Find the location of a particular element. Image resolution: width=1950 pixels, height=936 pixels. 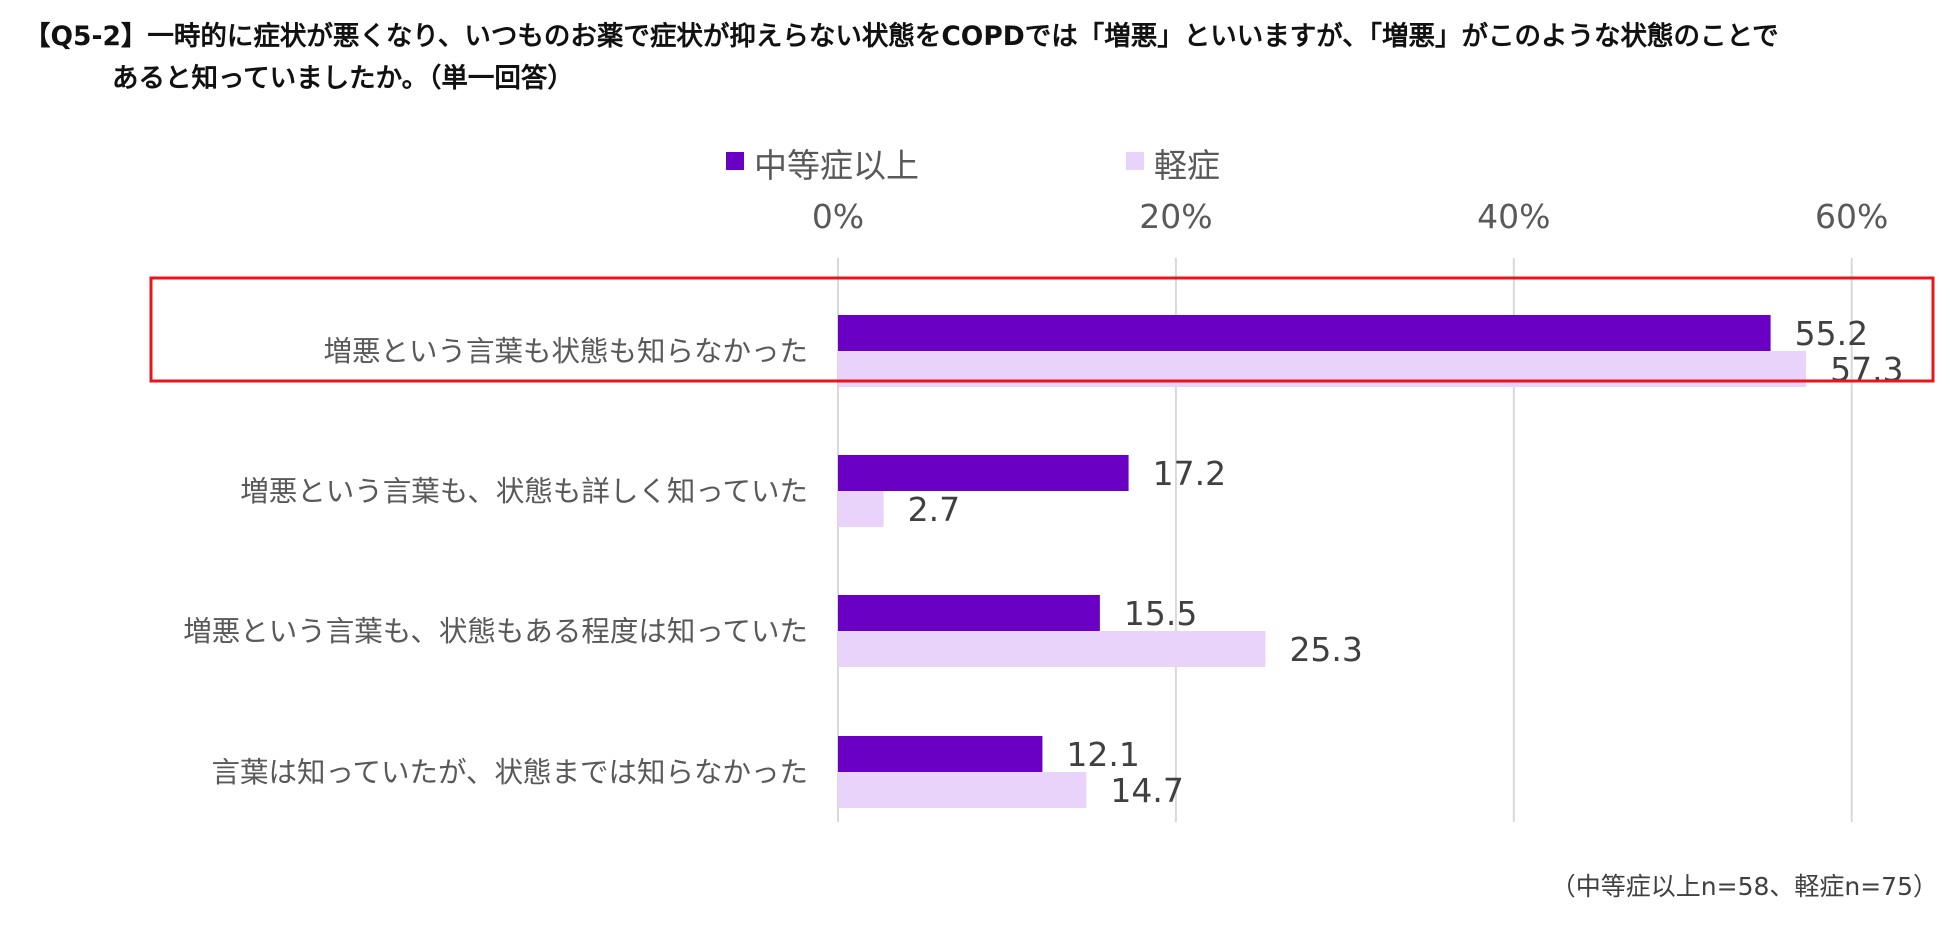

value-label-3-0: 12.1 is located at coordinates (1102, 754).